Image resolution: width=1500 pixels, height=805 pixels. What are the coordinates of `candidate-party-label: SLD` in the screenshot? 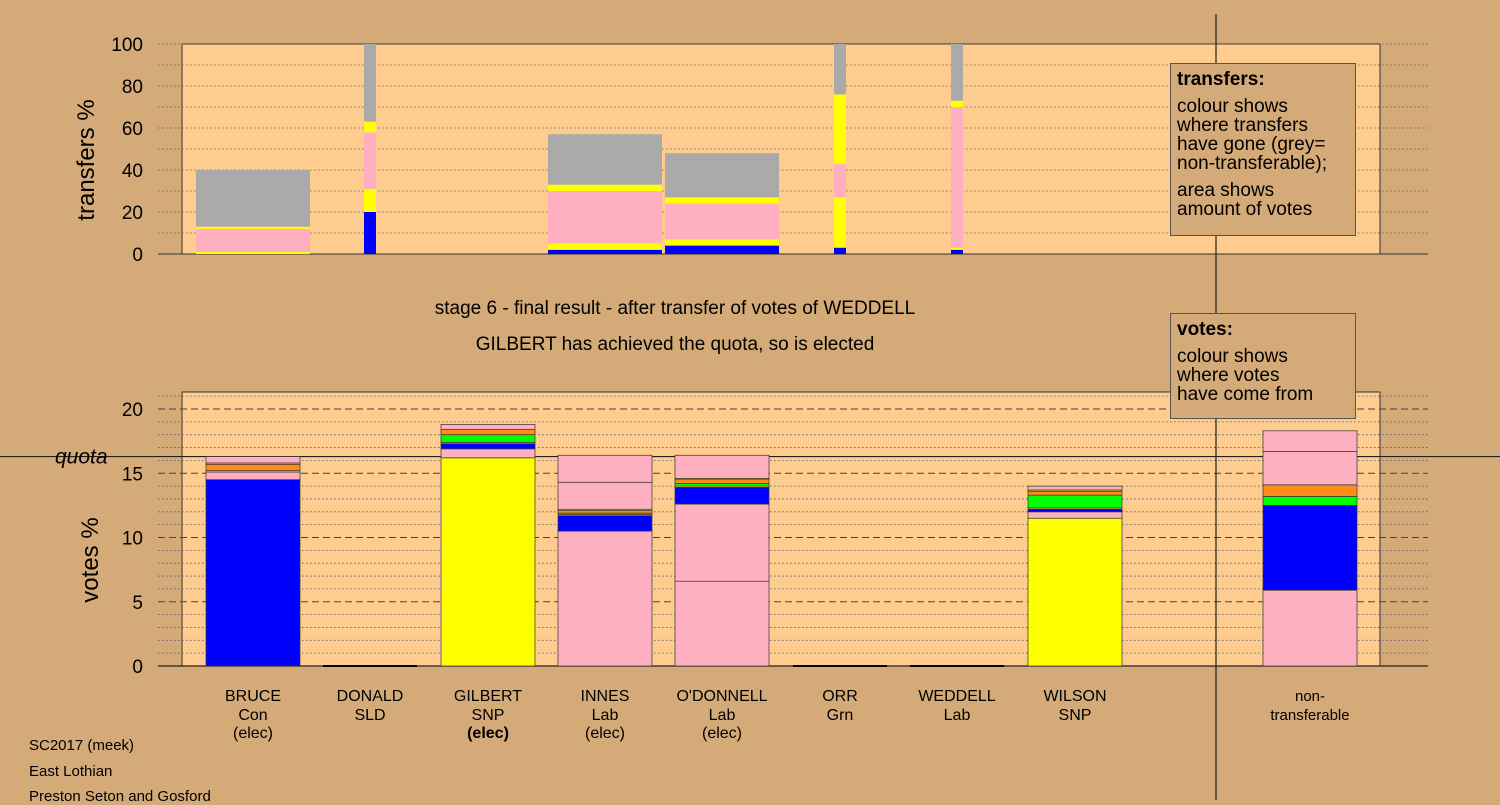 It's located at (369, 715).